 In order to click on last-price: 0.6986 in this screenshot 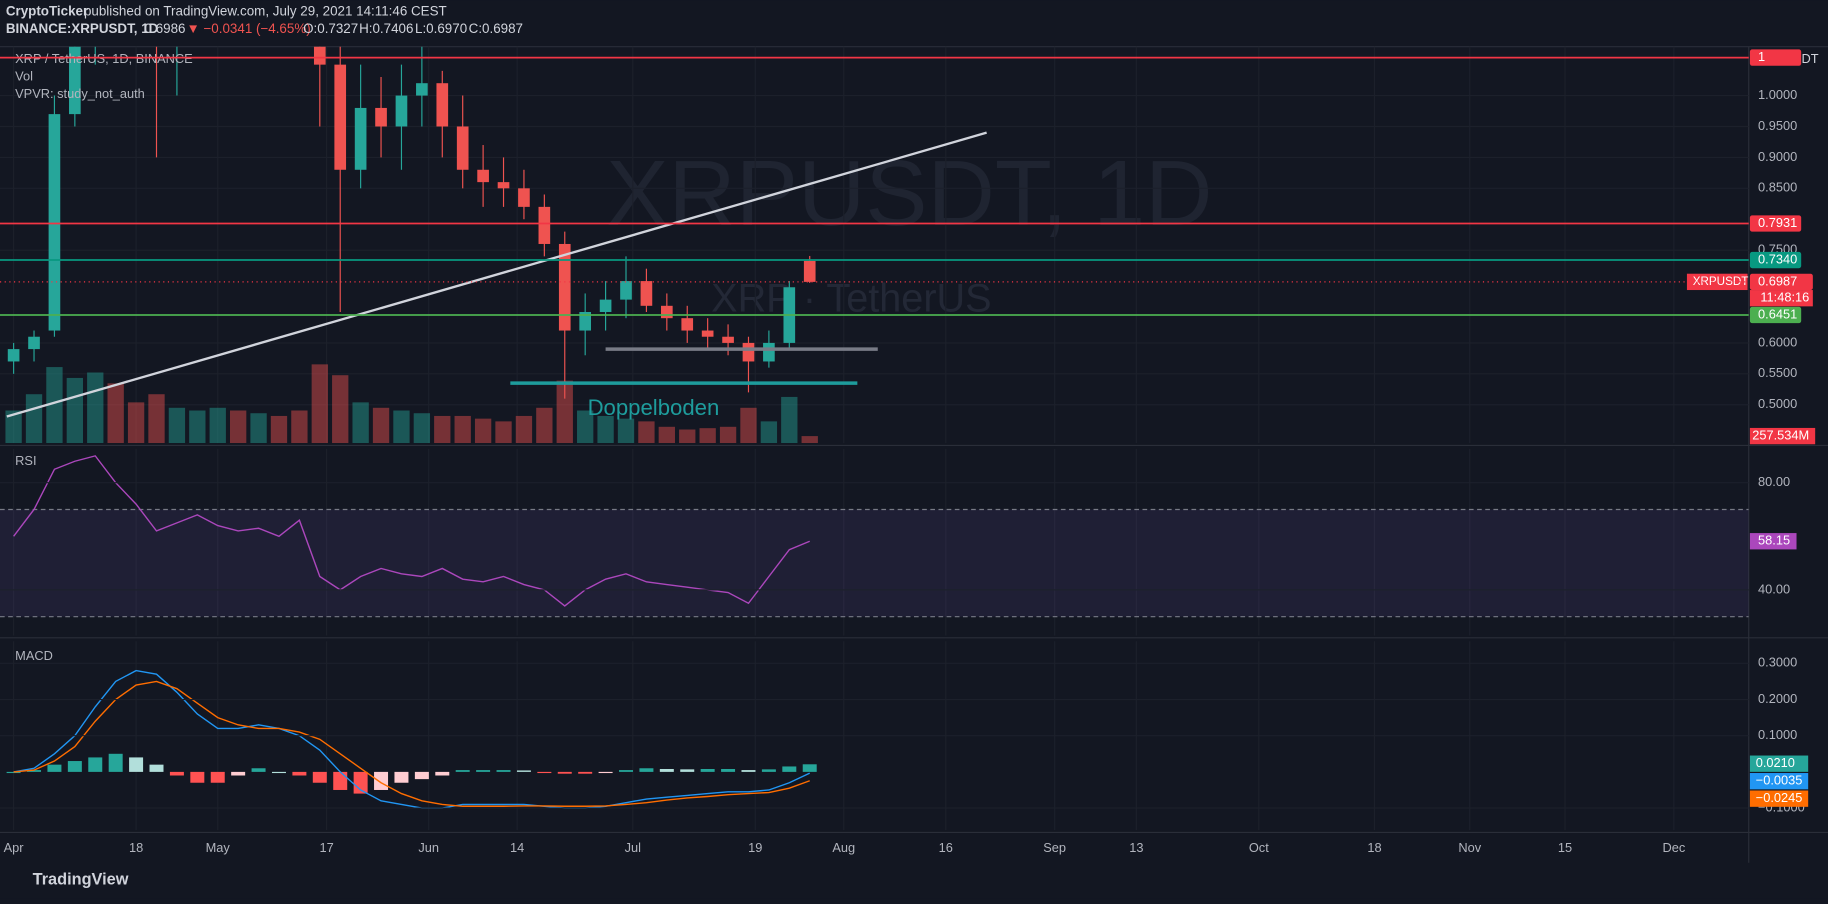, I will do `click(165, 28)`.